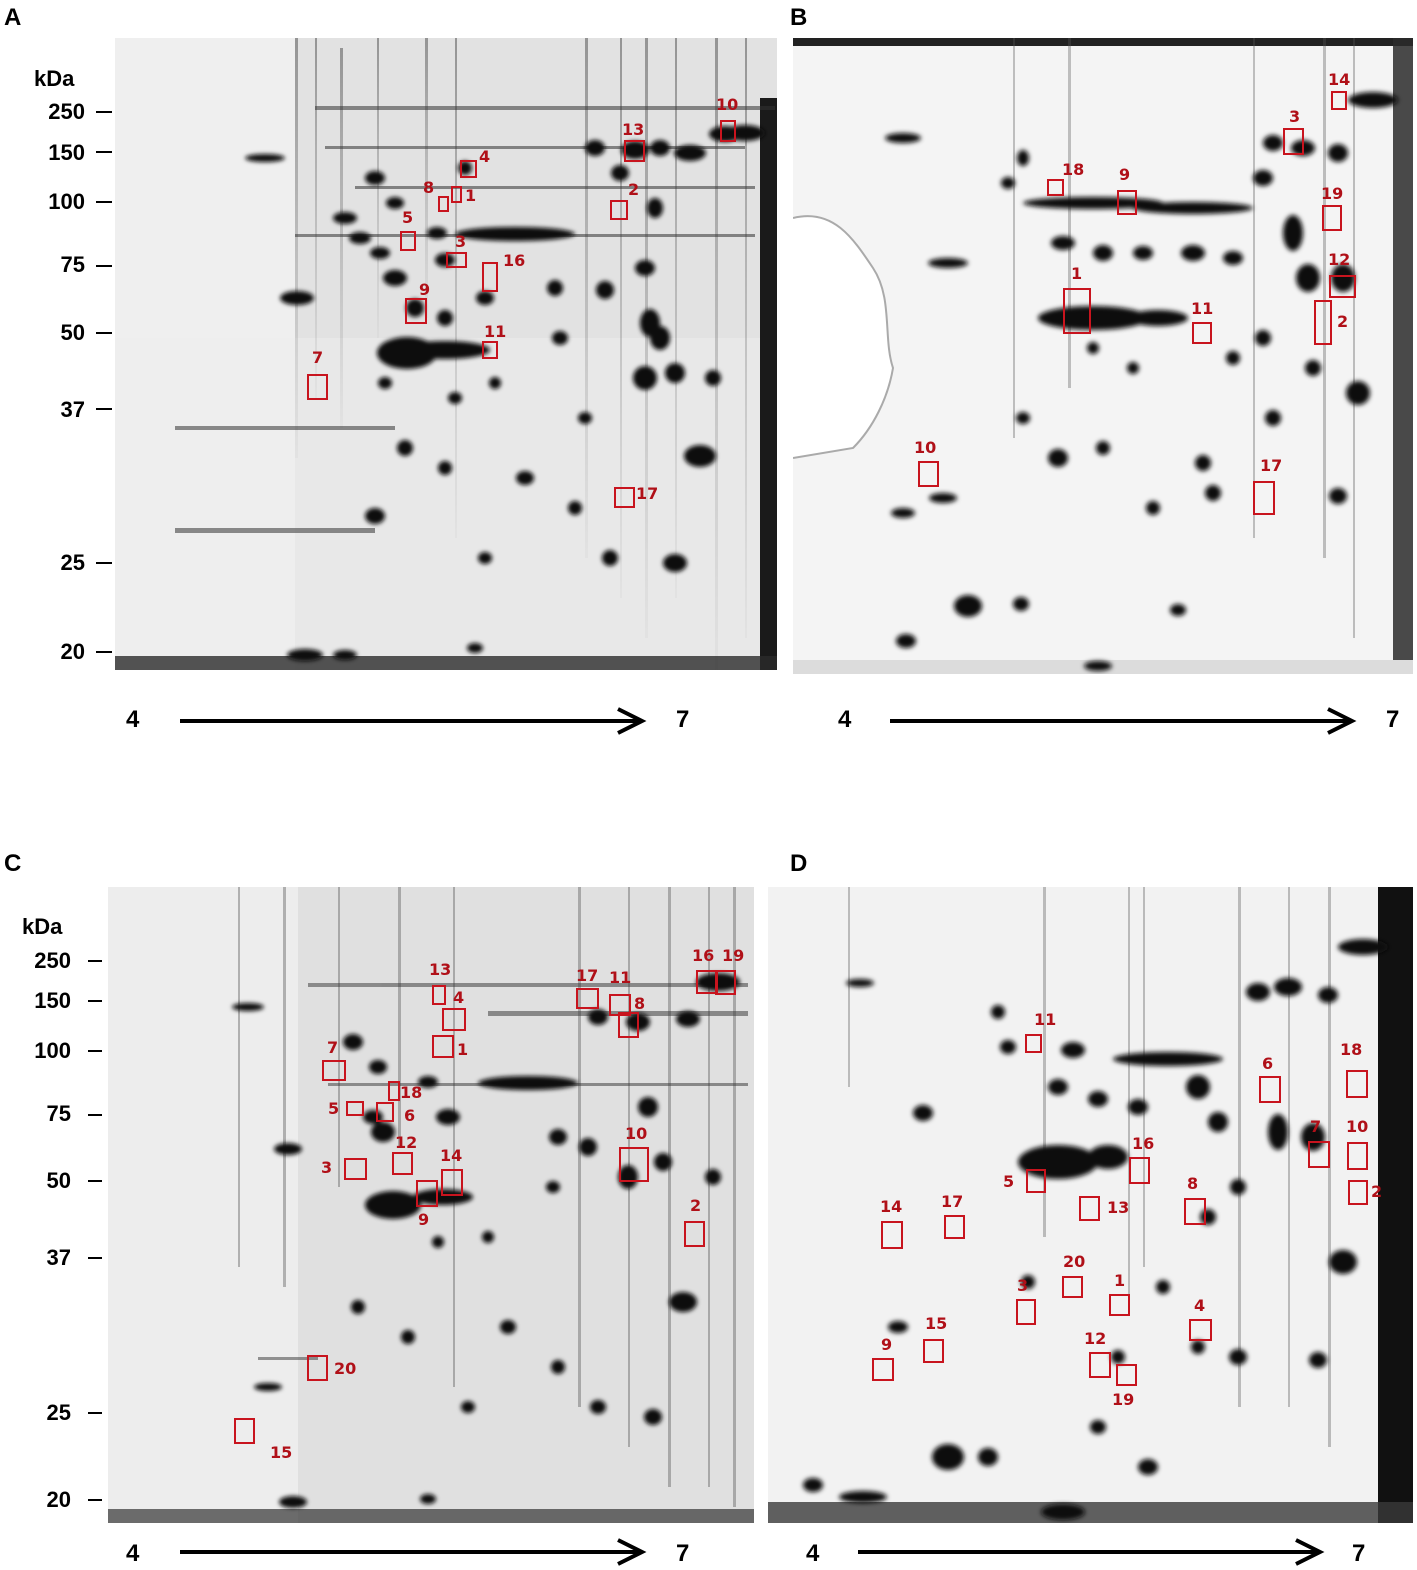 This screenshot has height=1570, width=1417. Describe the element at coordinates (66, 152) in the screenshot. I see `mw-label: 150` at that location.